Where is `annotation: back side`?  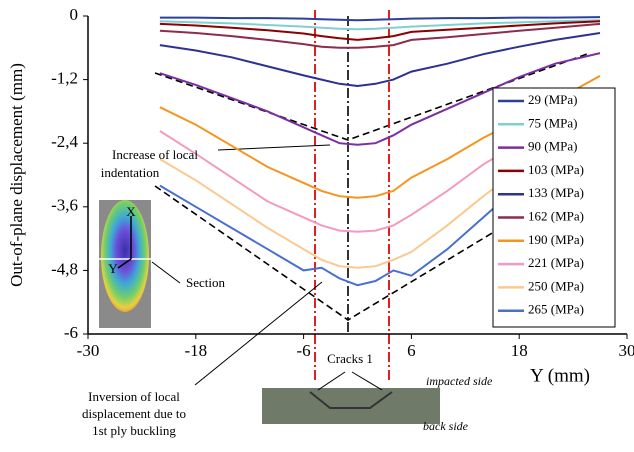
annotation: back side is located at coordinates (446, 426).